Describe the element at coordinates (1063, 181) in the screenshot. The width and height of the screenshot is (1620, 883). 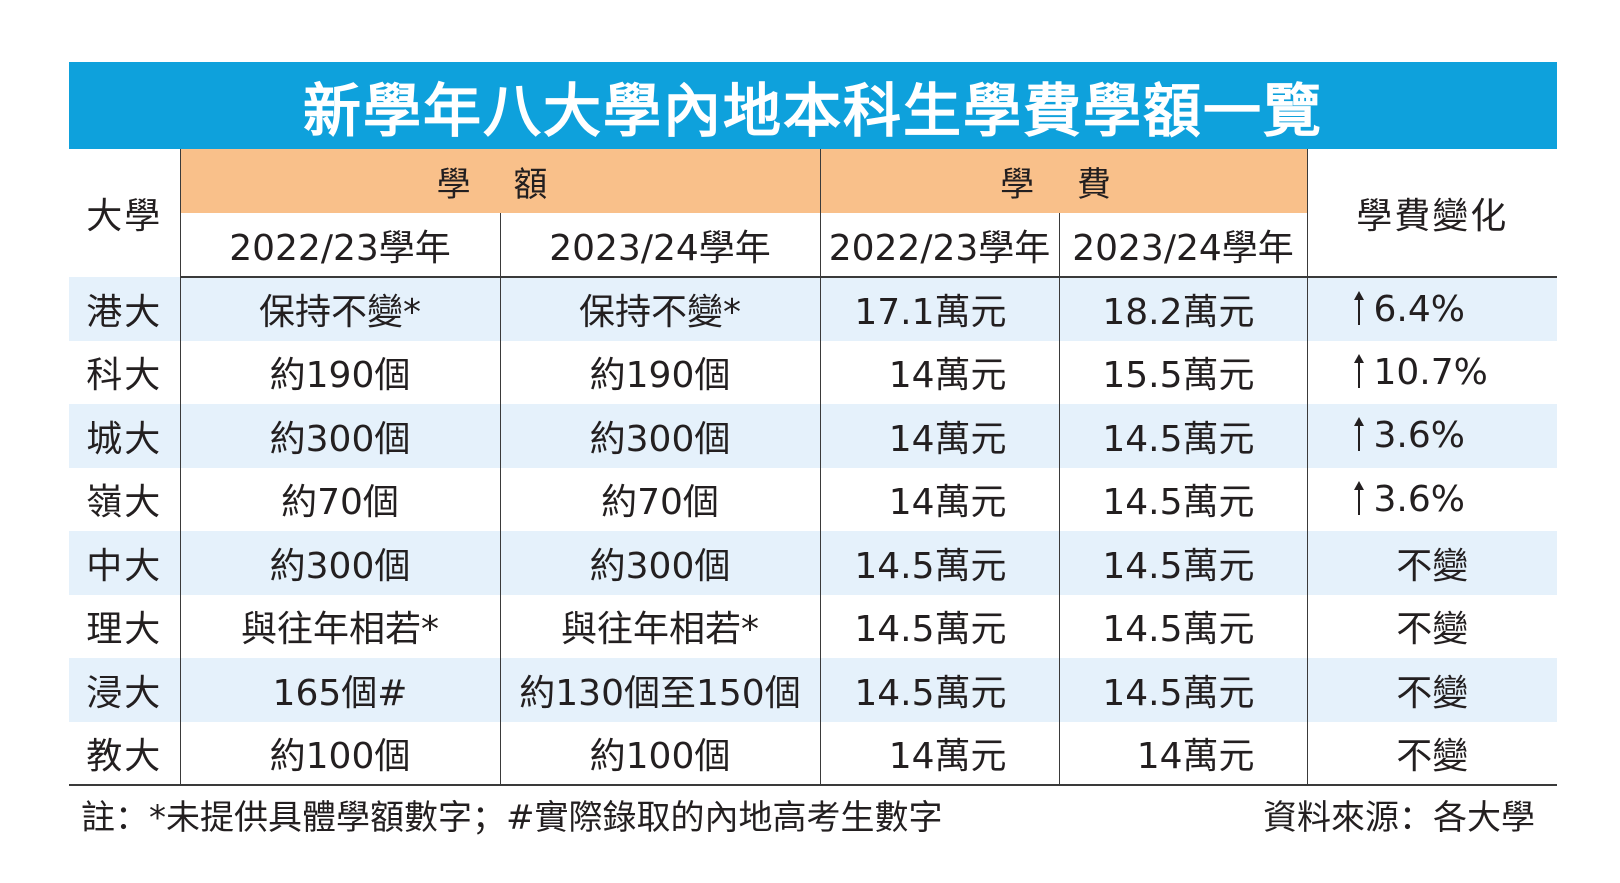
I see `header-fee-group: 學 費` at that location.